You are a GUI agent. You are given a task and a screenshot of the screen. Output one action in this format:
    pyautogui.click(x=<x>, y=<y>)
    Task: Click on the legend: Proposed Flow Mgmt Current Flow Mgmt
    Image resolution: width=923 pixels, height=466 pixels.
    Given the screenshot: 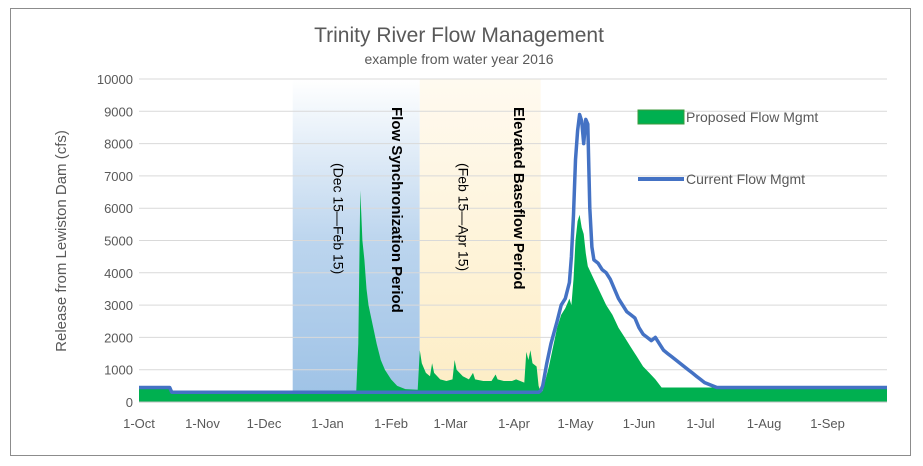 What is the action you would take?
    pyautogui.click(x=727, y=148)
    